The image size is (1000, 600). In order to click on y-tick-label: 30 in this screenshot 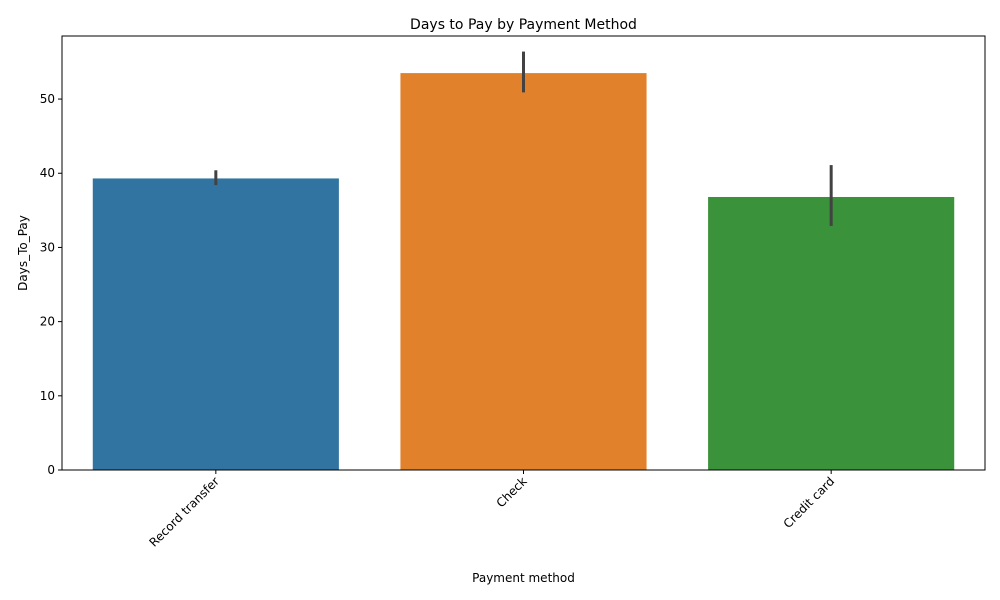, I will do `click(47, 247)`.